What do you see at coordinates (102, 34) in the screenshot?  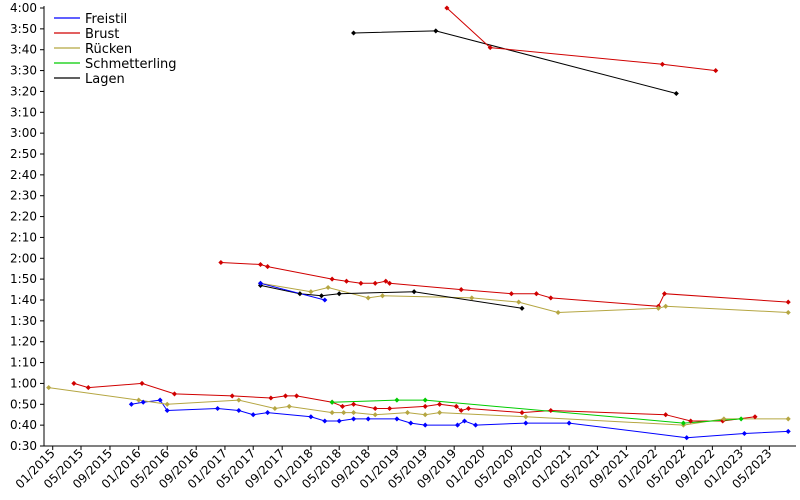 I see `legend-label: Brust` at bounding box center [102, 34].